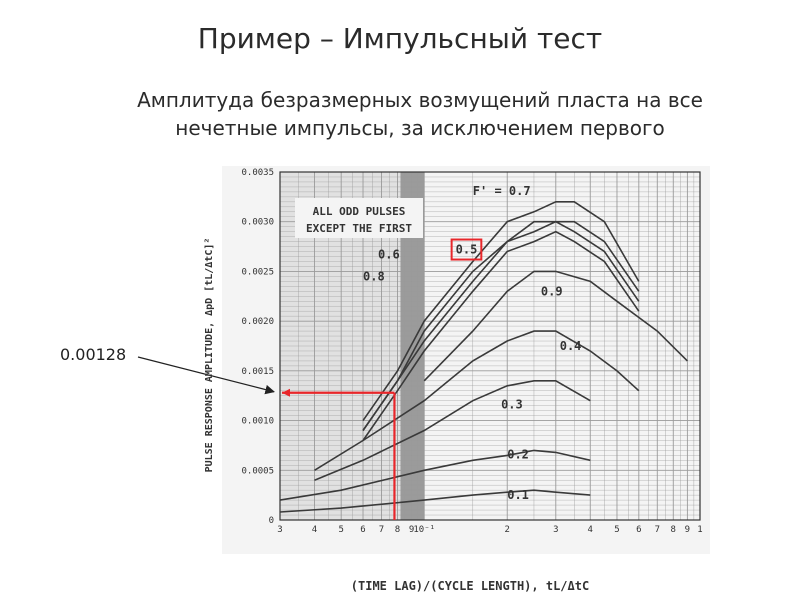  What do you see at coordinates (359, 211) in the screenshot?
I see `inset-label-line-1: ALL ODD PULSES` at bounding box center [359, 211].